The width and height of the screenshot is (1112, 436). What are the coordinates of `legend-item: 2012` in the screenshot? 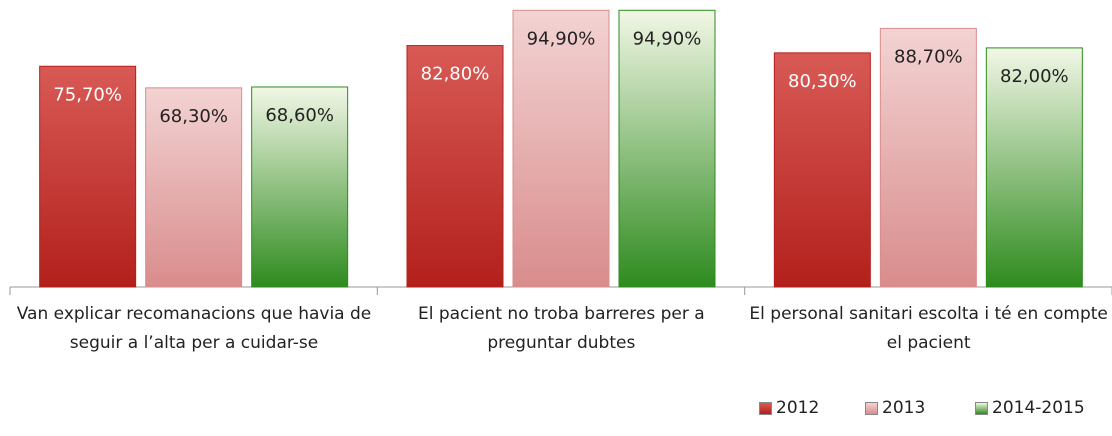 It's located at (789, 408).